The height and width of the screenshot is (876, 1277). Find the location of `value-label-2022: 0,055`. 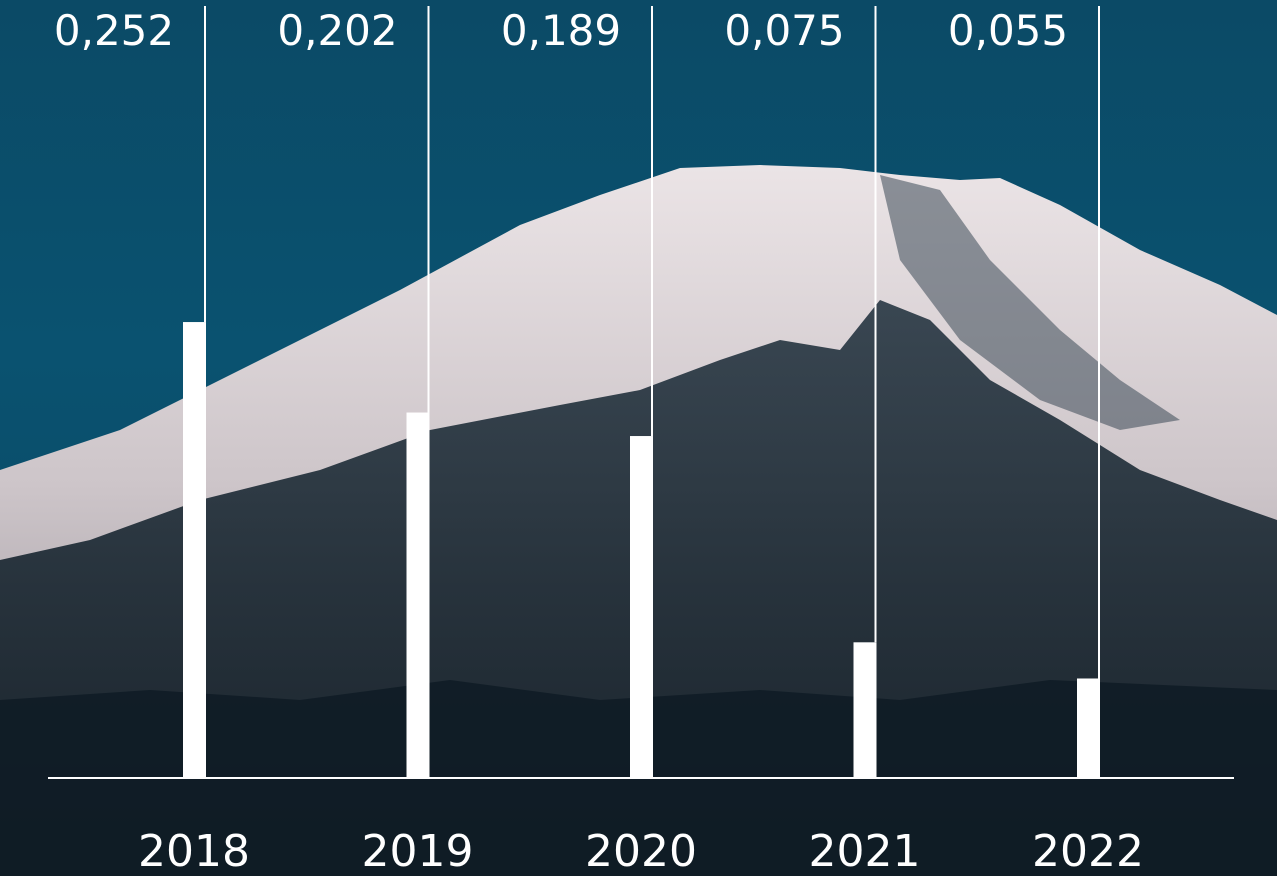

value-label-2022: 0,055 is located at coordinates (1008, 30).